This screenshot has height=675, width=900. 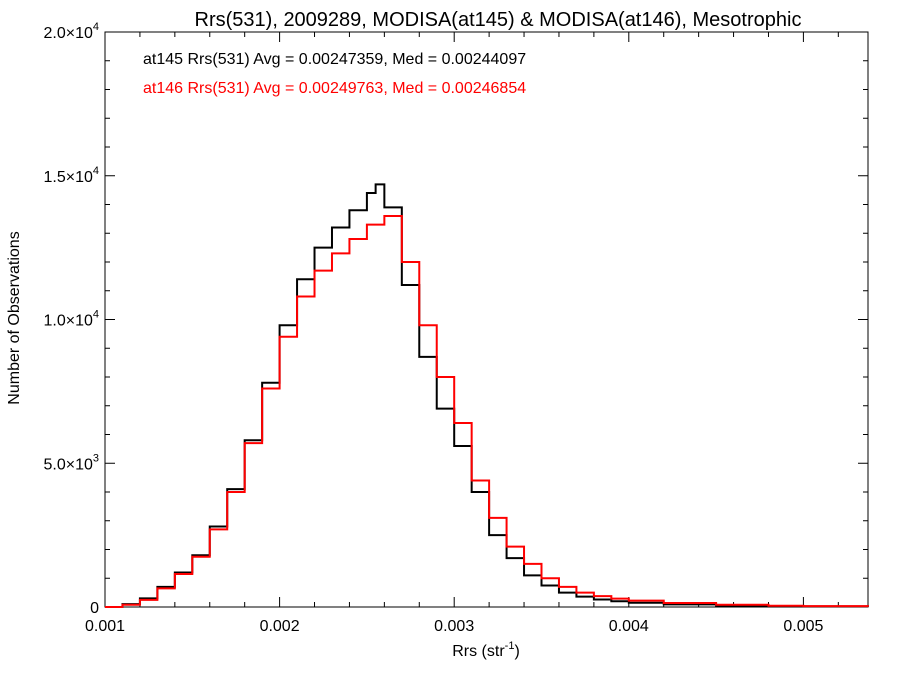 I want to click on y-tick-label: 1.0×10⁴, so click(x=71, y=319).